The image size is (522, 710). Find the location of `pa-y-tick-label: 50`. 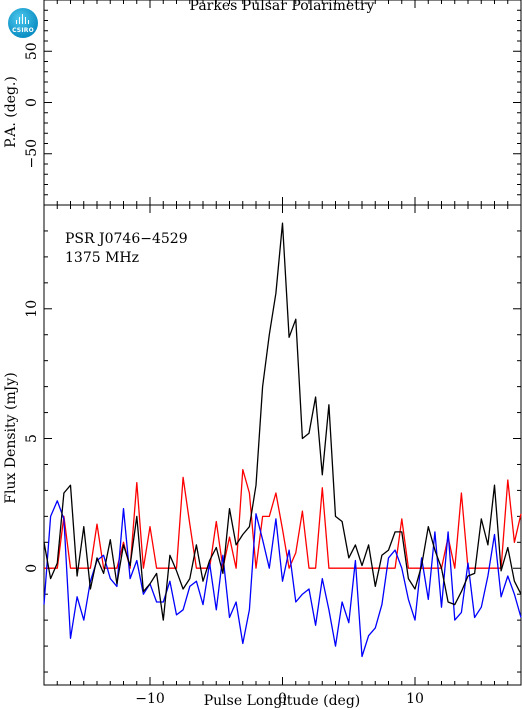

pa-y-tick-label: 50 is located at coordinates (32, 51).